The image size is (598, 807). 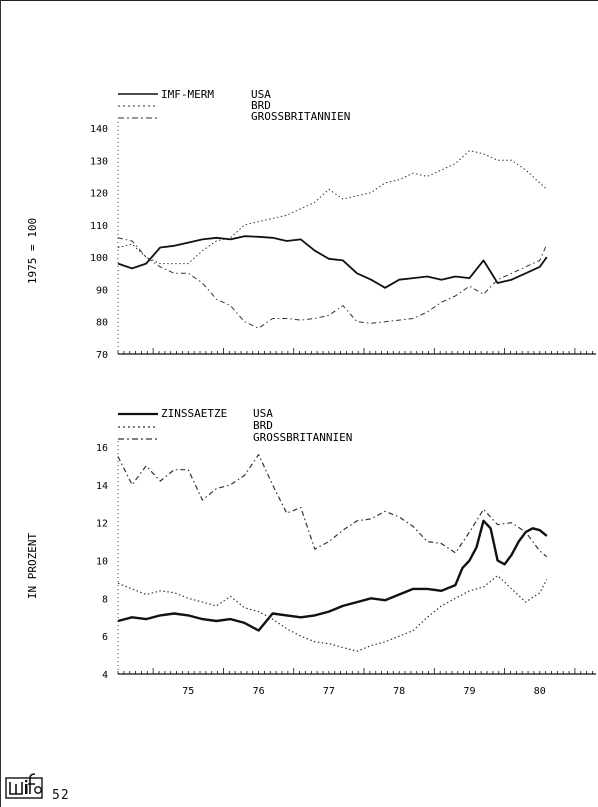 What do you see at coordinates (24, 786) in the screenshot?
I see `wifo-logo` at bounding box center [24, 786].